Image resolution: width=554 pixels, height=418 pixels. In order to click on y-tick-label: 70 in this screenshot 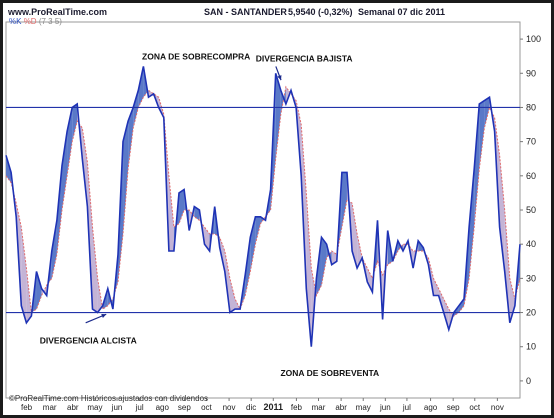, I will do `click(531, 142)`.